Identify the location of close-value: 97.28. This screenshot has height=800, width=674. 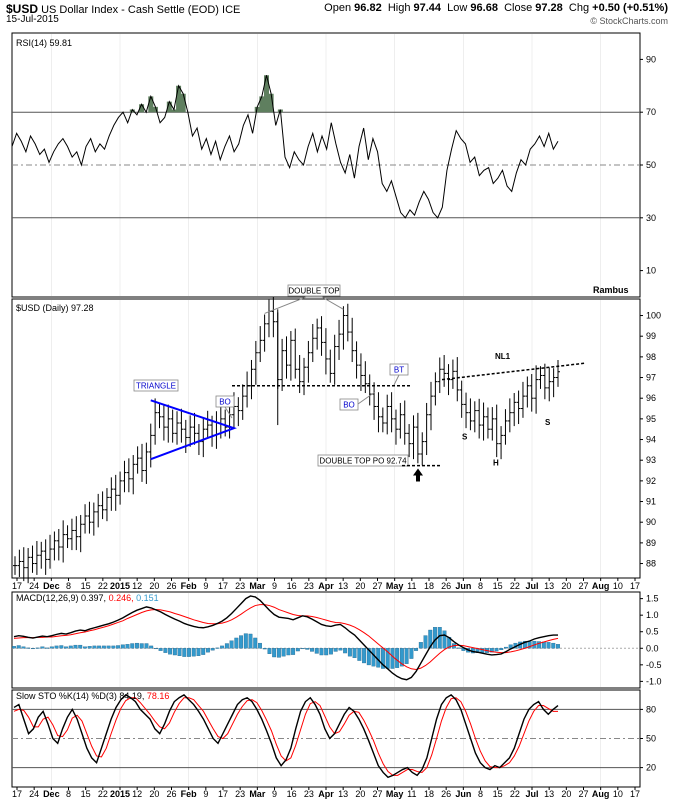
(549, 8).